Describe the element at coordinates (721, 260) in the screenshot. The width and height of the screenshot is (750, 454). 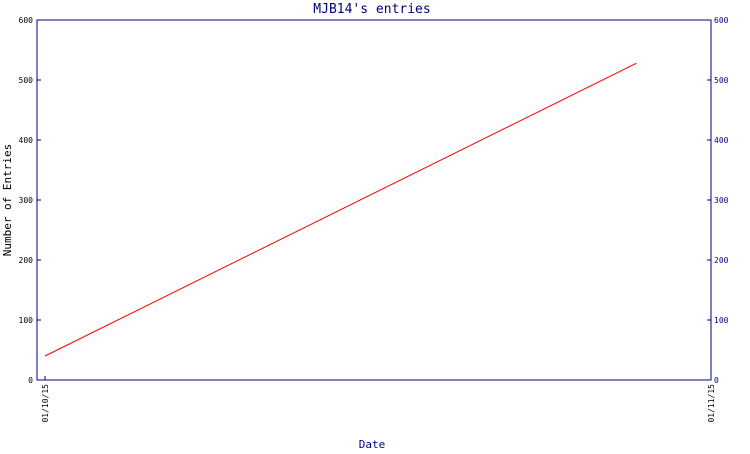
I see `y-tick-label-right: 200` at that location.